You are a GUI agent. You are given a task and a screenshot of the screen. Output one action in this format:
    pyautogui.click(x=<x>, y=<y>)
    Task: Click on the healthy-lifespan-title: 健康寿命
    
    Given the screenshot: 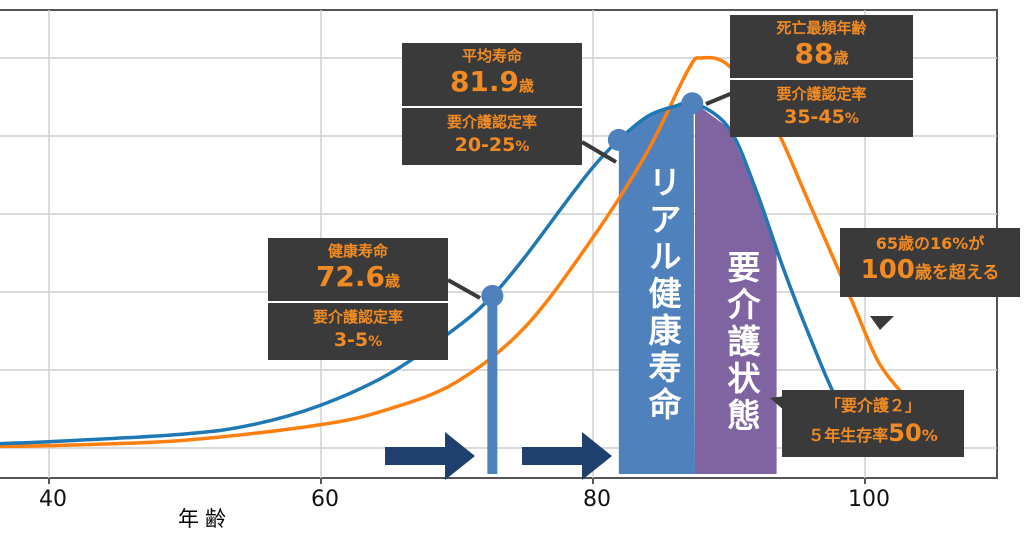 What is the action you would take?
    pyautogui.click(x=357, y=251)
    